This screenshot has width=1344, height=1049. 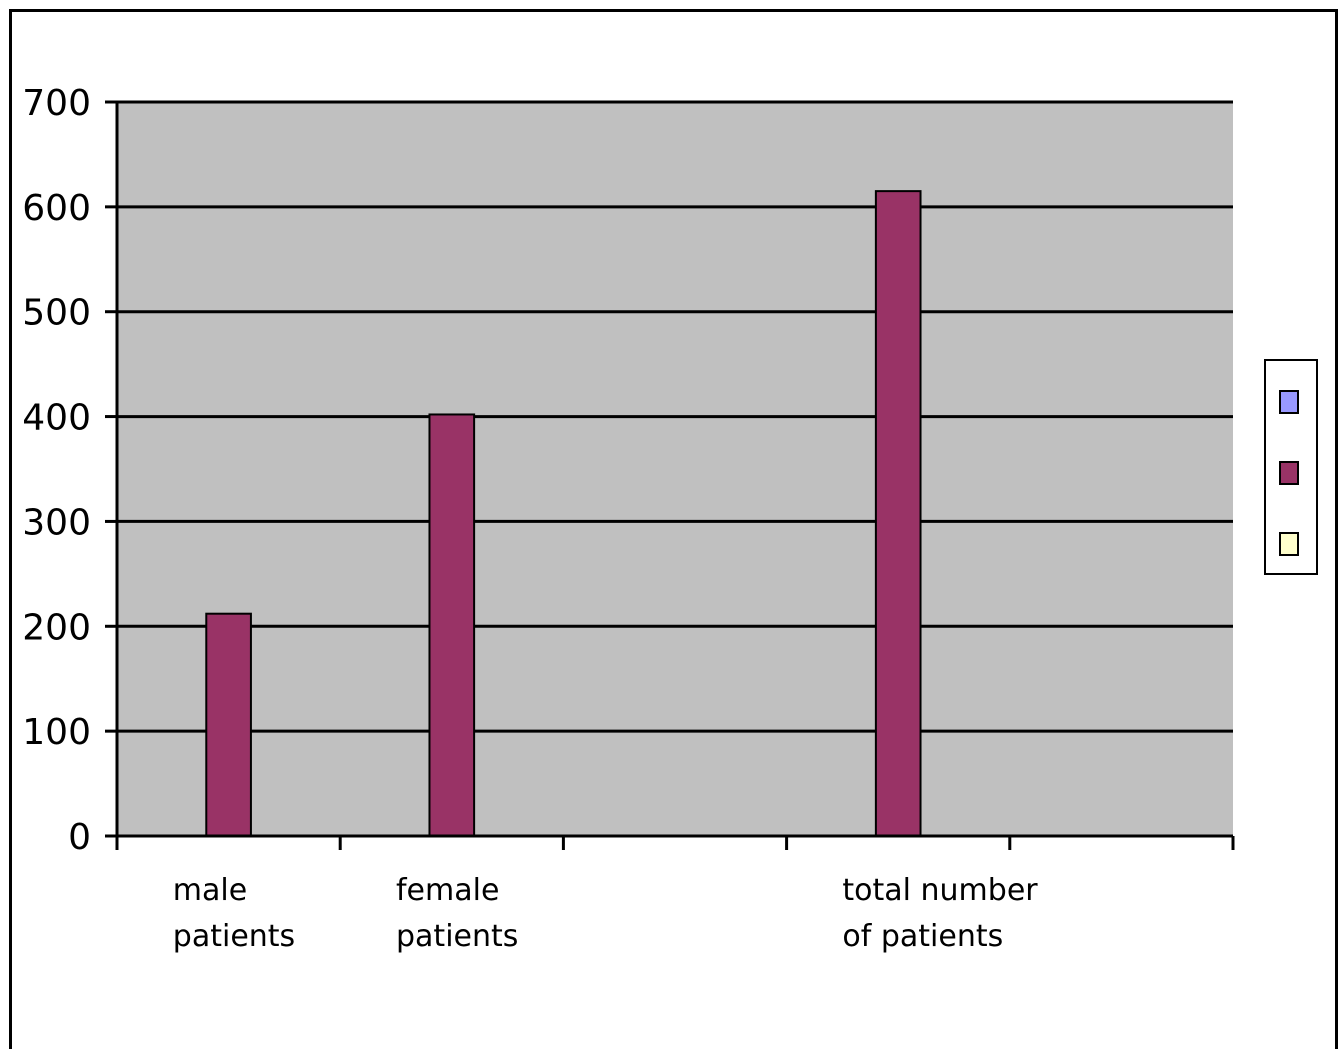 What do you see at coordinates (922, 936) in the screenshot?
I see `x-category-label: of patients` at bounding box center [922, 936].